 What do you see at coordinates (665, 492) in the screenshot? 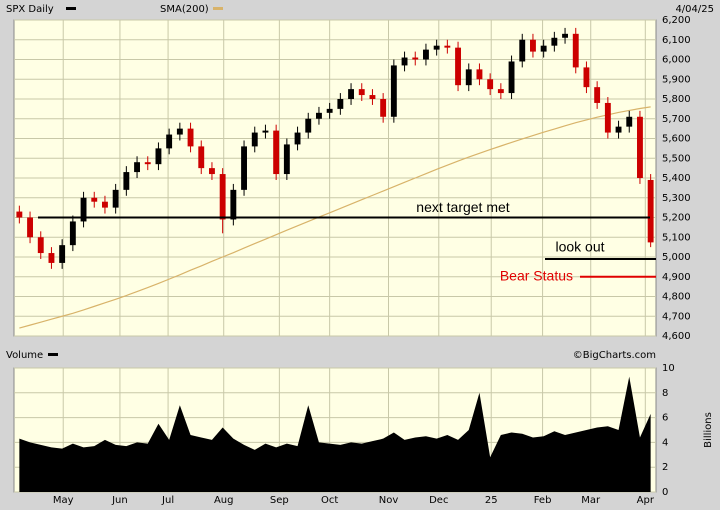
I see `y-tick-label: 0` at bounding box center [665, 492].